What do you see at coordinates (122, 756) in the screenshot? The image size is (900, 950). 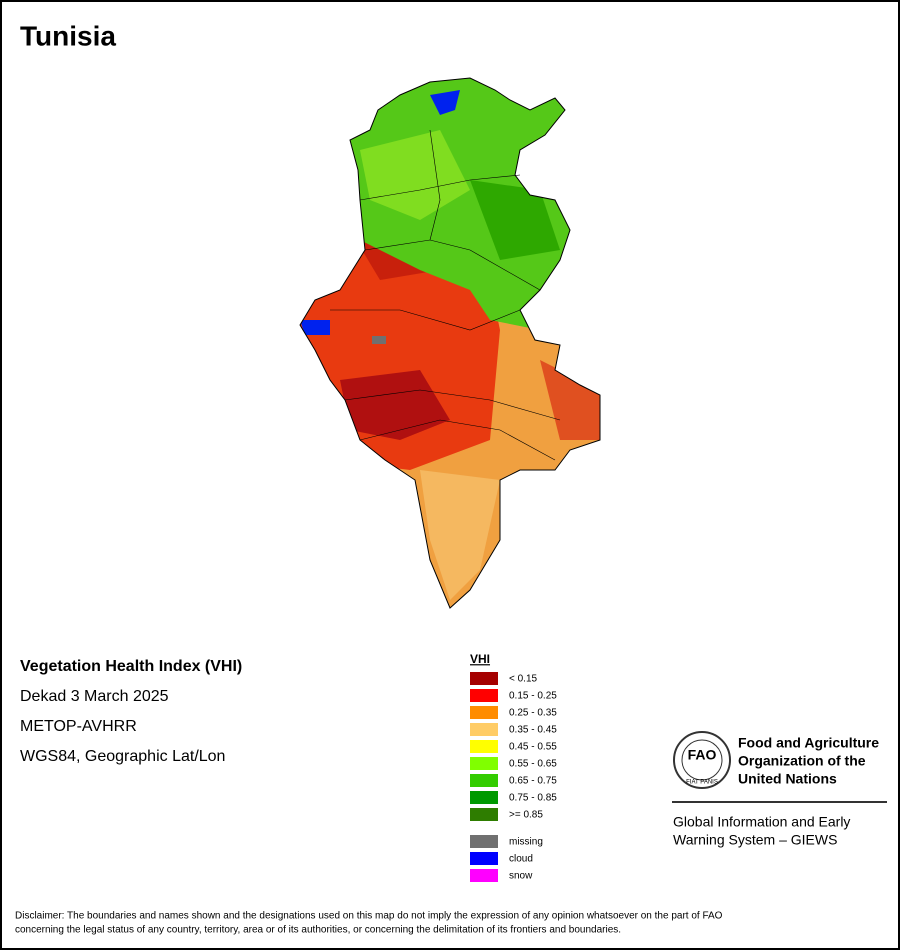 I see `info-line: WGS84, Geographic Lat/Lon` at bounding box center [122, 756].